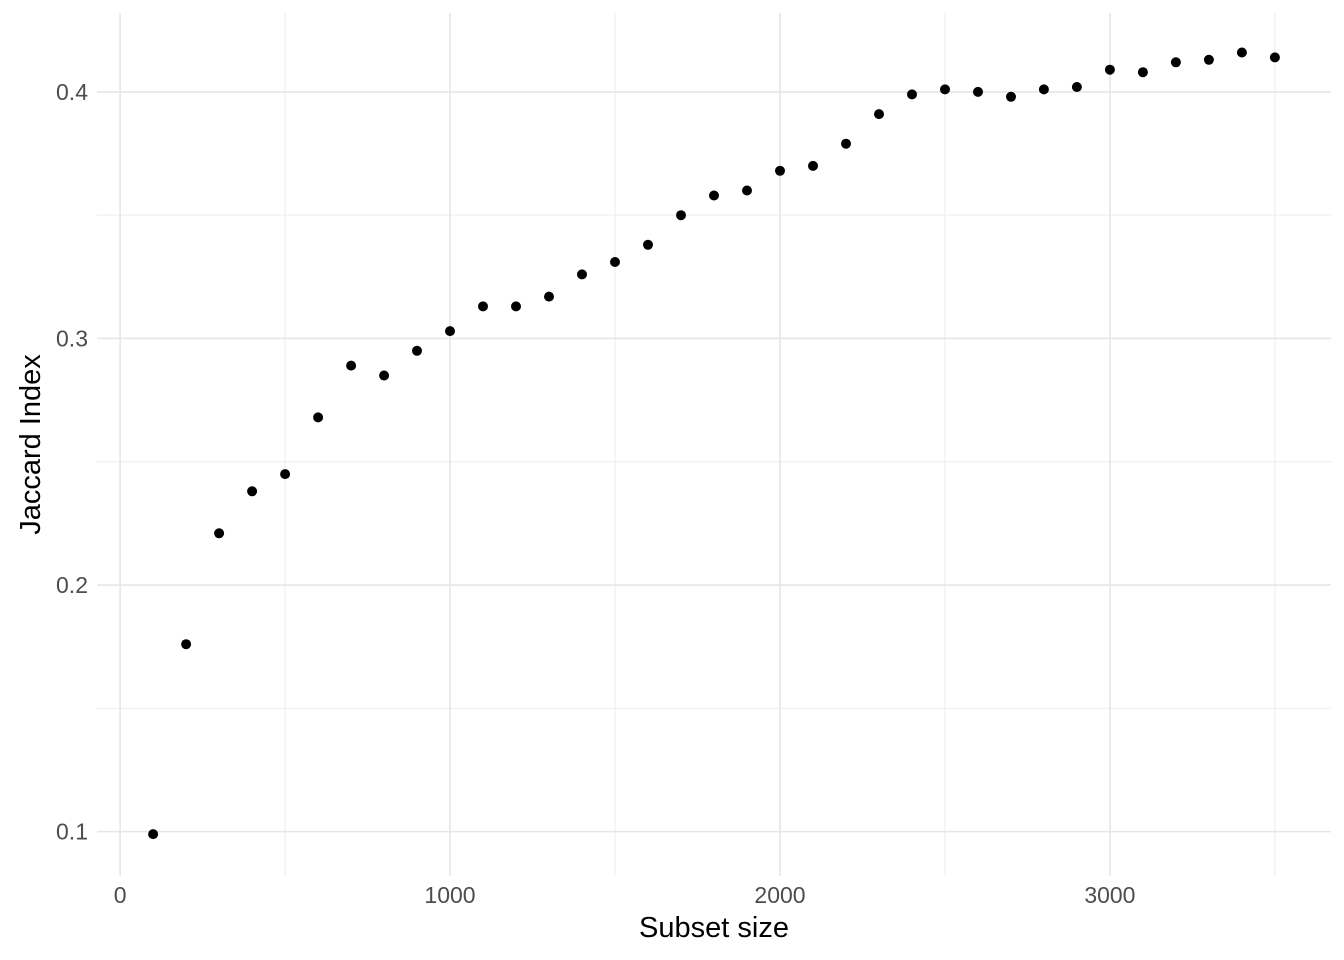 The height and width of the screenshot is (960, 1344). Describe the element at coordinates (72, 92) in the screenshot. I see `y-tick-label: 0.4` at that location.